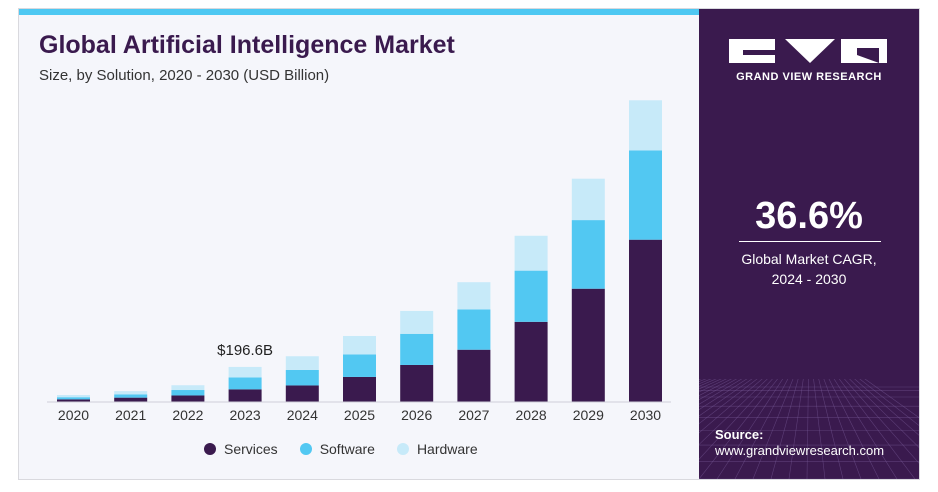 The height and width of the screenshot is (492, 938). Describe the element at coordinates (588, 254) in the screenshot. I see `bar-software-2029` at that location.